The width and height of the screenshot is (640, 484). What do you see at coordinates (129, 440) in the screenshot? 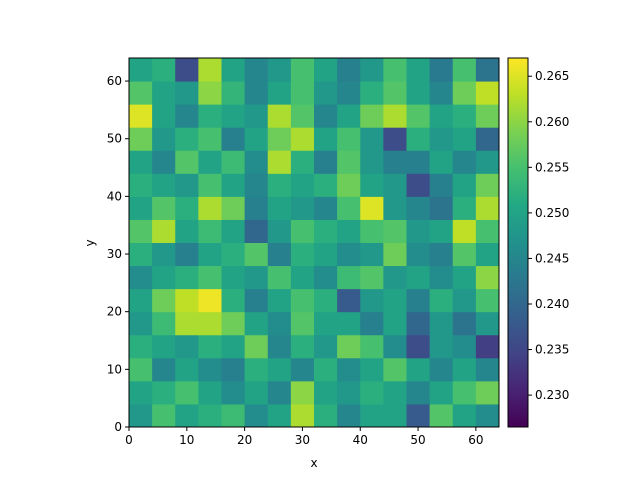
I see `x-tick-label: 0` at bounding box center [129, 440].